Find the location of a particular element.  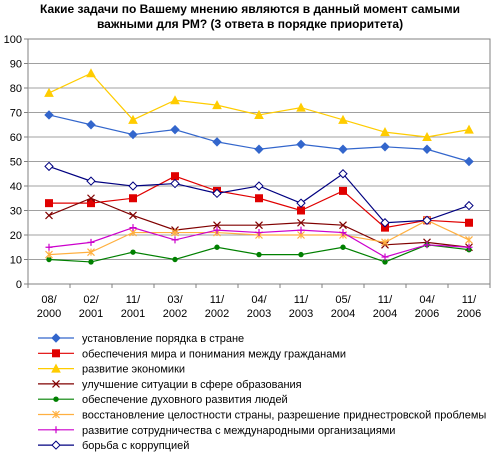

legend-label: развитие экономики is located at coordinates (133, 370).